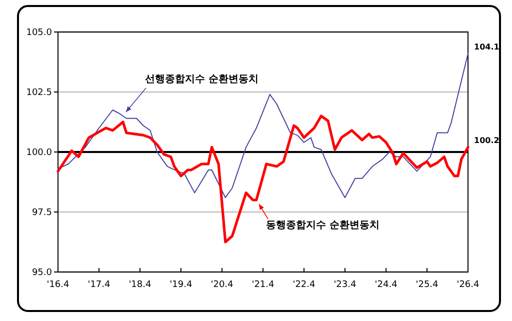  Describe the element at coordinates (487, 47) in the screenshot. I see `data-label: 104.1` at that location.